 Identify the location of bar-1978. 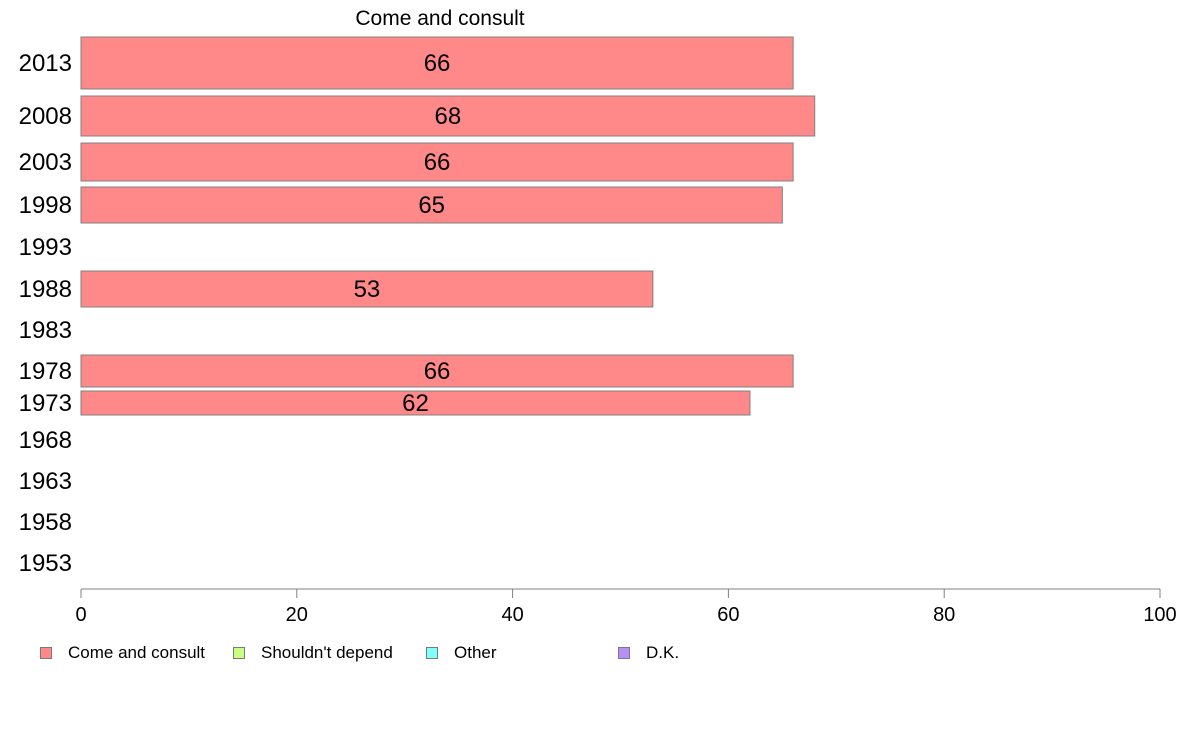
(437, 371).